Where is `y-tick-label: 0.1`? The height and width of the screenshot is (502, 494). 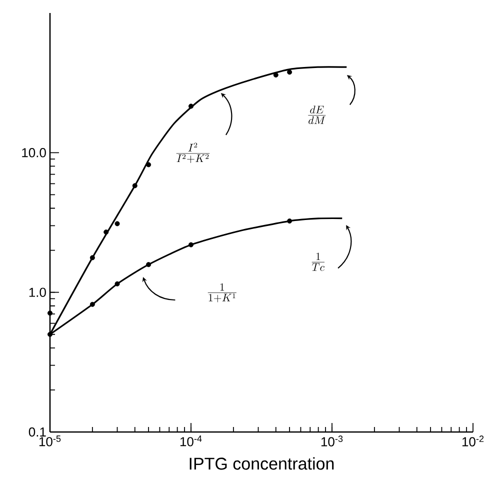
y-tick-label: 0.1 is located at coordinates (37, 432).